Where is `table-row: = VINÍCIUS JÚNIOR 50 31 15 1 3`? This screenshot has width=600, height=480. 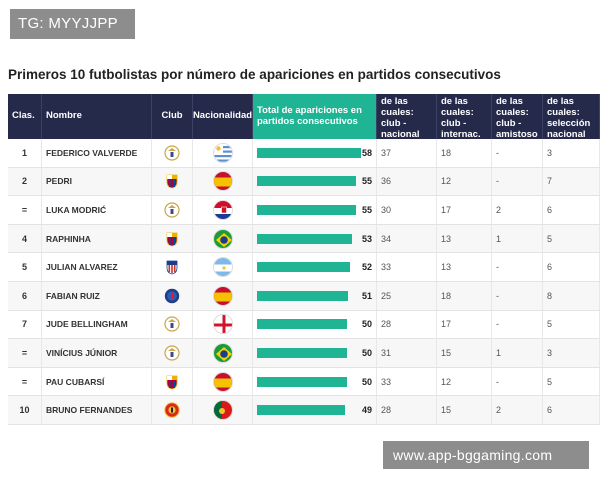 table-row: = VINÍCIUS JÚNIOR 50 31 15 1 3 is located at coordinates (304, 353).